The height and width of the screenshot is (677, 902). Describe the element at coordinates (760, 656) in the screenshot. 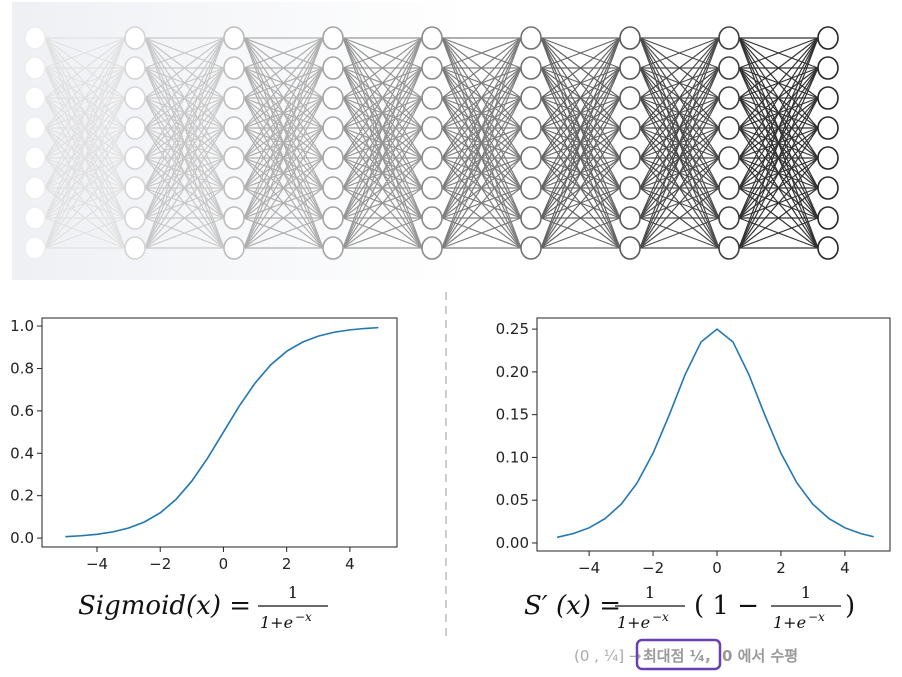

I see `note-rest: 0 에서 수평` at that location.